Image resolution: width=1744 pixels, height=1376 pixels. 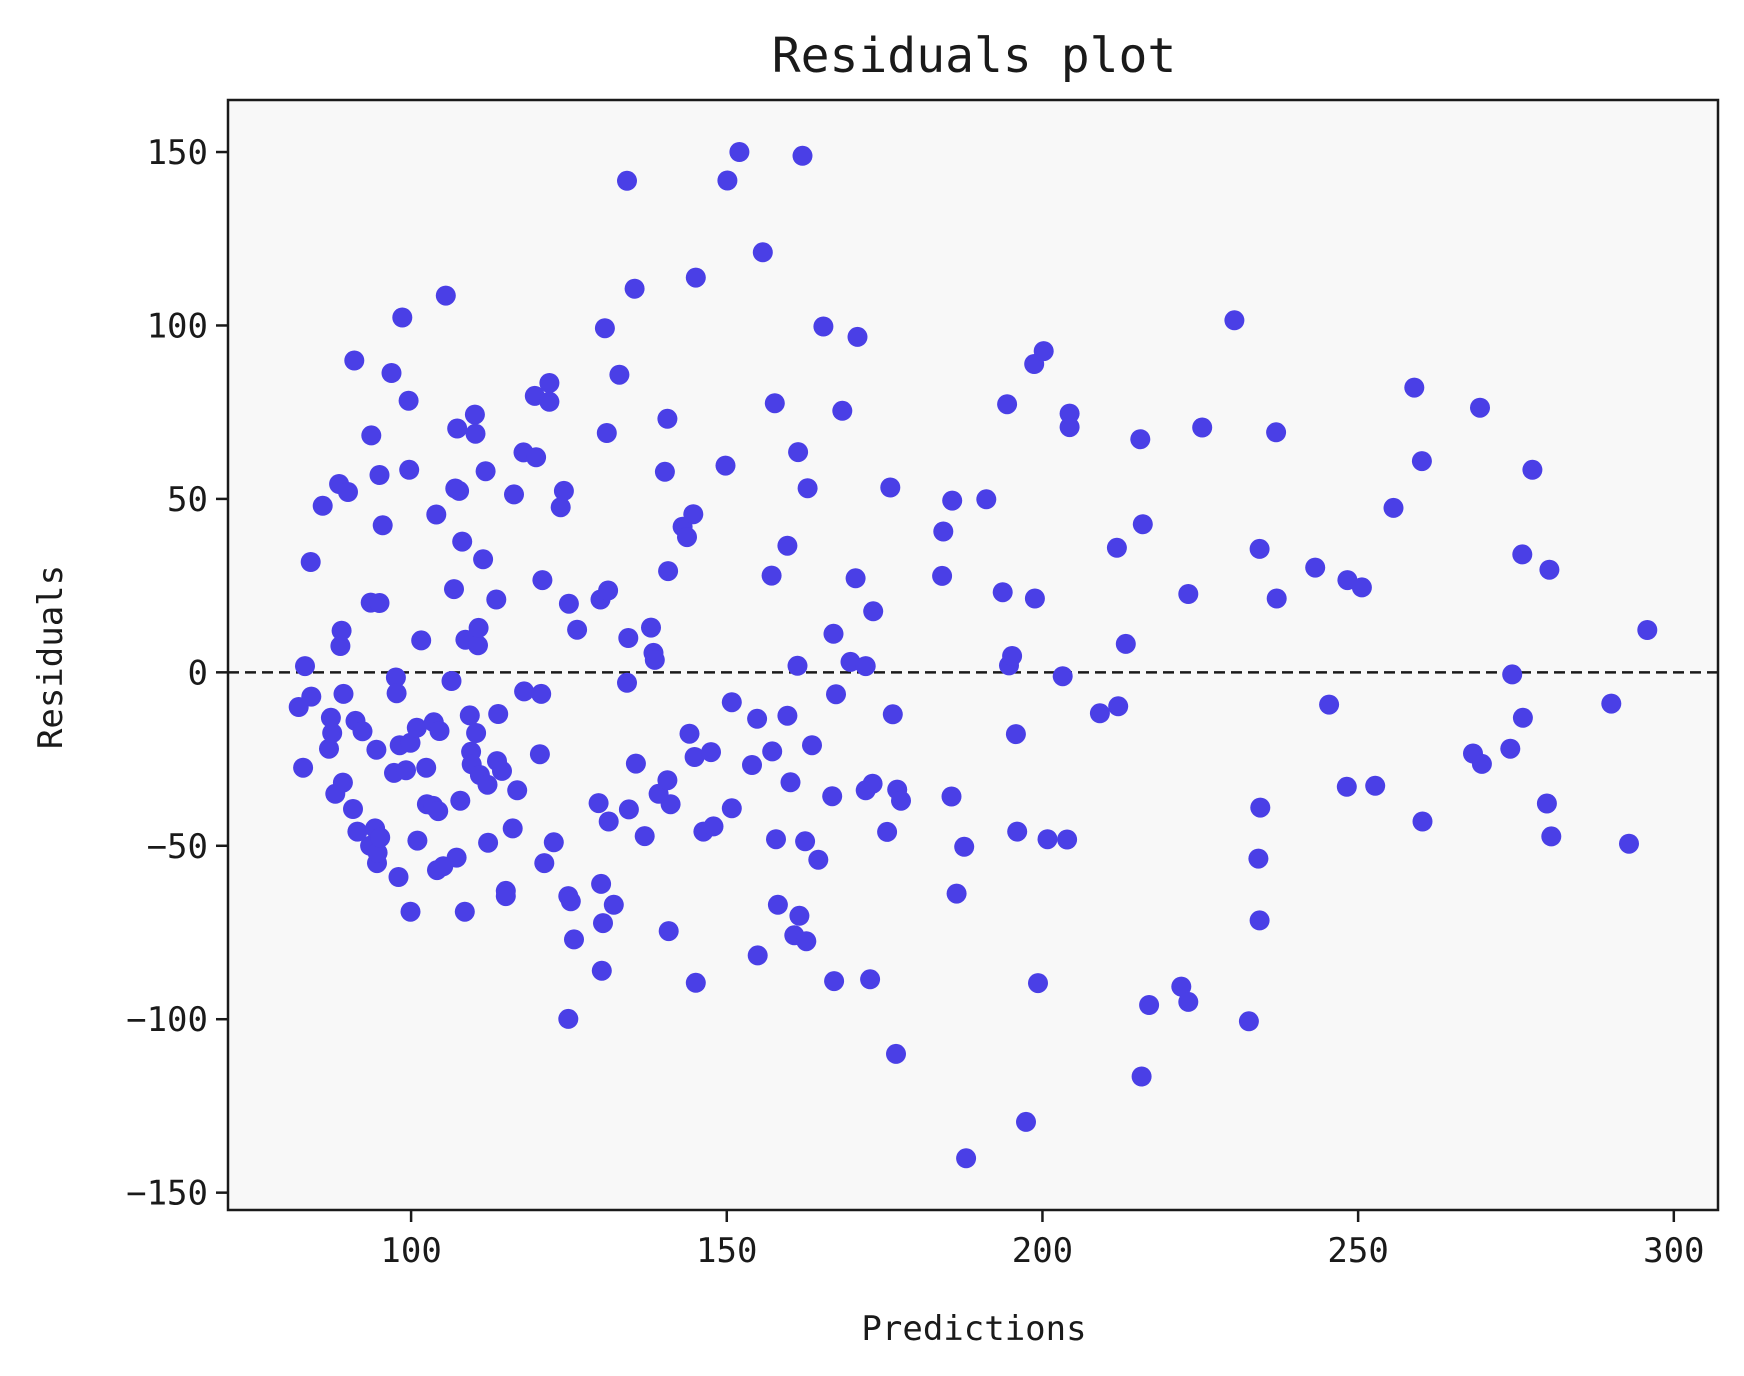 What do you see at coordinates (167, 1020) in the screenshot?
I see `y-tick-label: −100` at bounding box center [167, 1020].